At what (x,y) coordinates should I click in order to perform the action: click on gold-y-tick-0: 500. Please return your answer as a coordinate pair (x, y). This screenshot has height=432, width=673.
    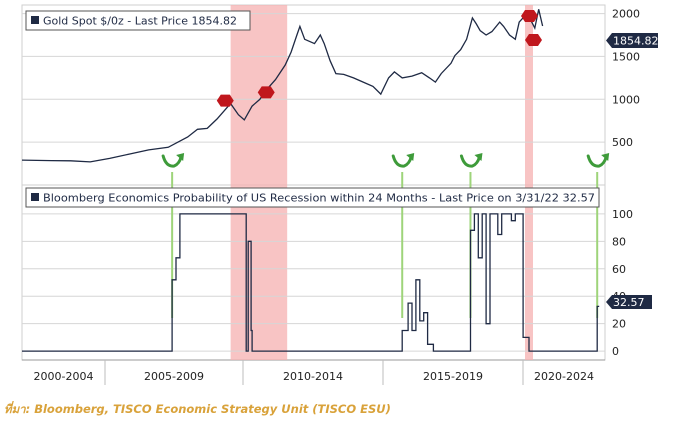
    Looking at the image, I should click on (622, 142).